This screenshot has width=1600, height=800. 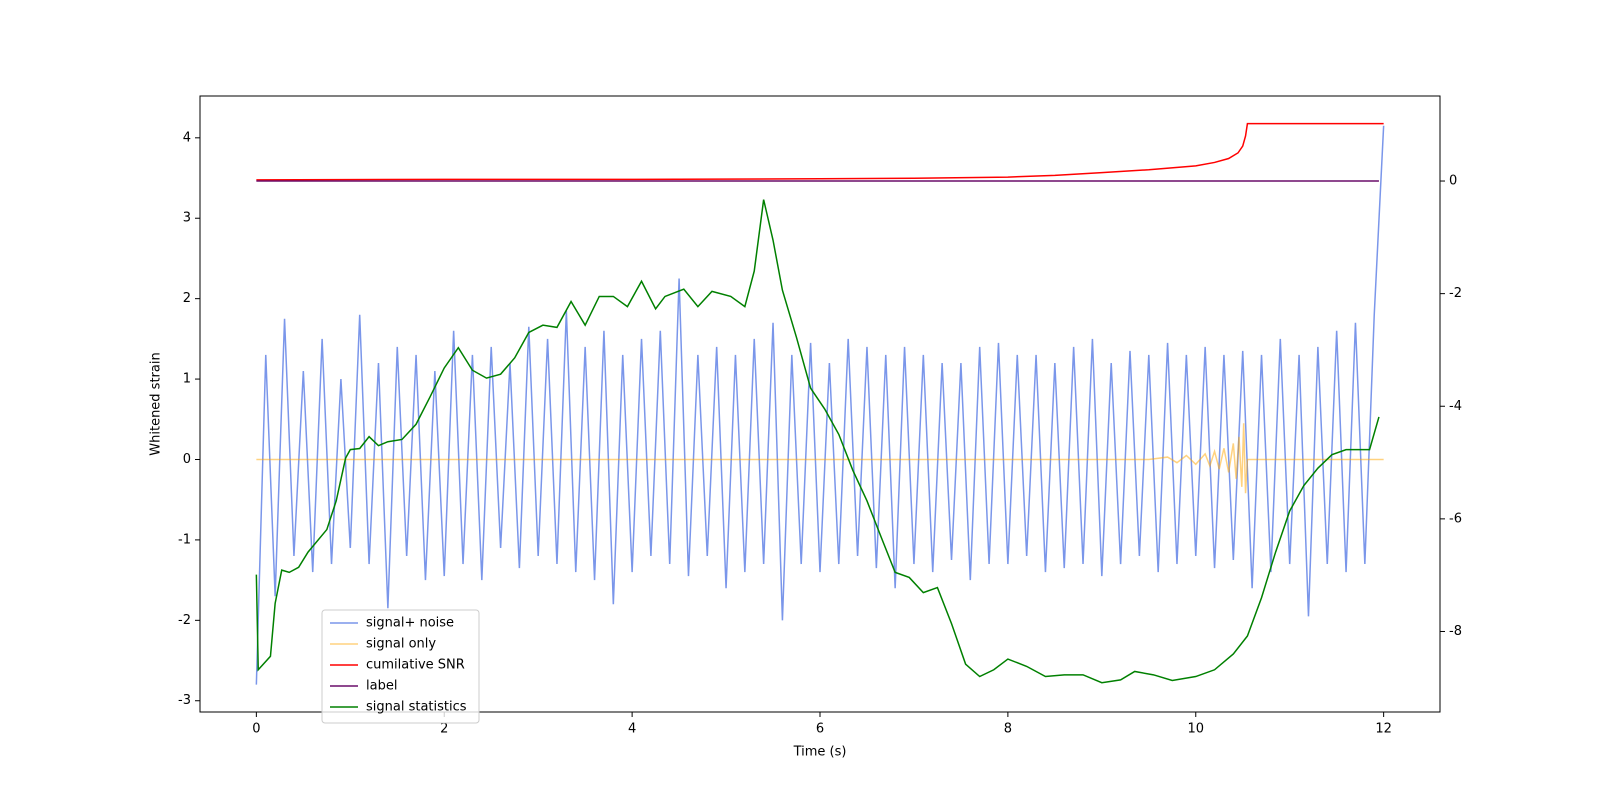 What do you see at coordinates (184, 539) in the screenshot?
I see `y-tick-label: -1` at bounding box center [184, 539].